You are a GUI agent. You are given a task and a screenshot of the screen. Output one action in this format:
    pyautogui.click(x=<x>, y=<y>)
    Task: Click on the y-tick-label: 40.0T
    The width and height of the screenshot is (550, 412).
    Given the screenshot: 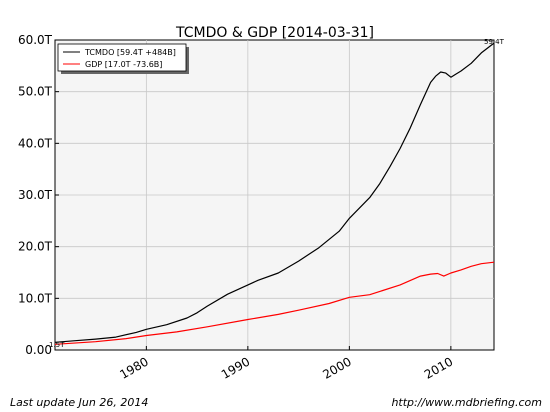 What is the action you would take?
    pyautogui.click(x=35, y=143)
    